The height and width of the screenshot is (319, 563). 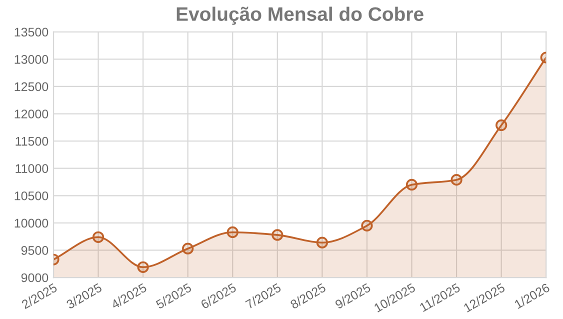 I want to click on y-tick-label: 11000, so click(x=32, y=169).